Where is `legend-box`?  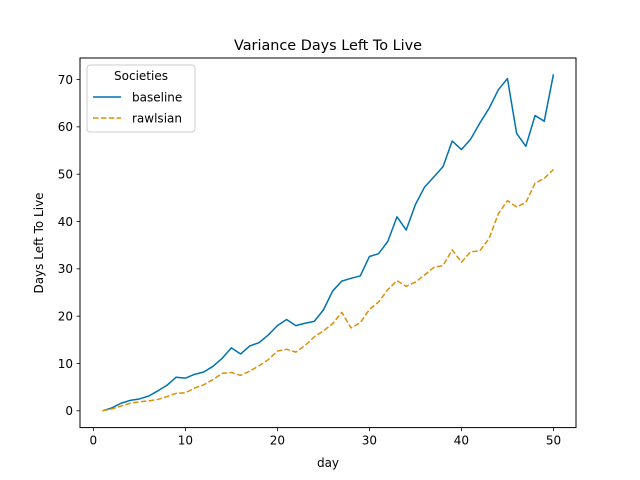 legend-box is located at coordinates (141, 98).